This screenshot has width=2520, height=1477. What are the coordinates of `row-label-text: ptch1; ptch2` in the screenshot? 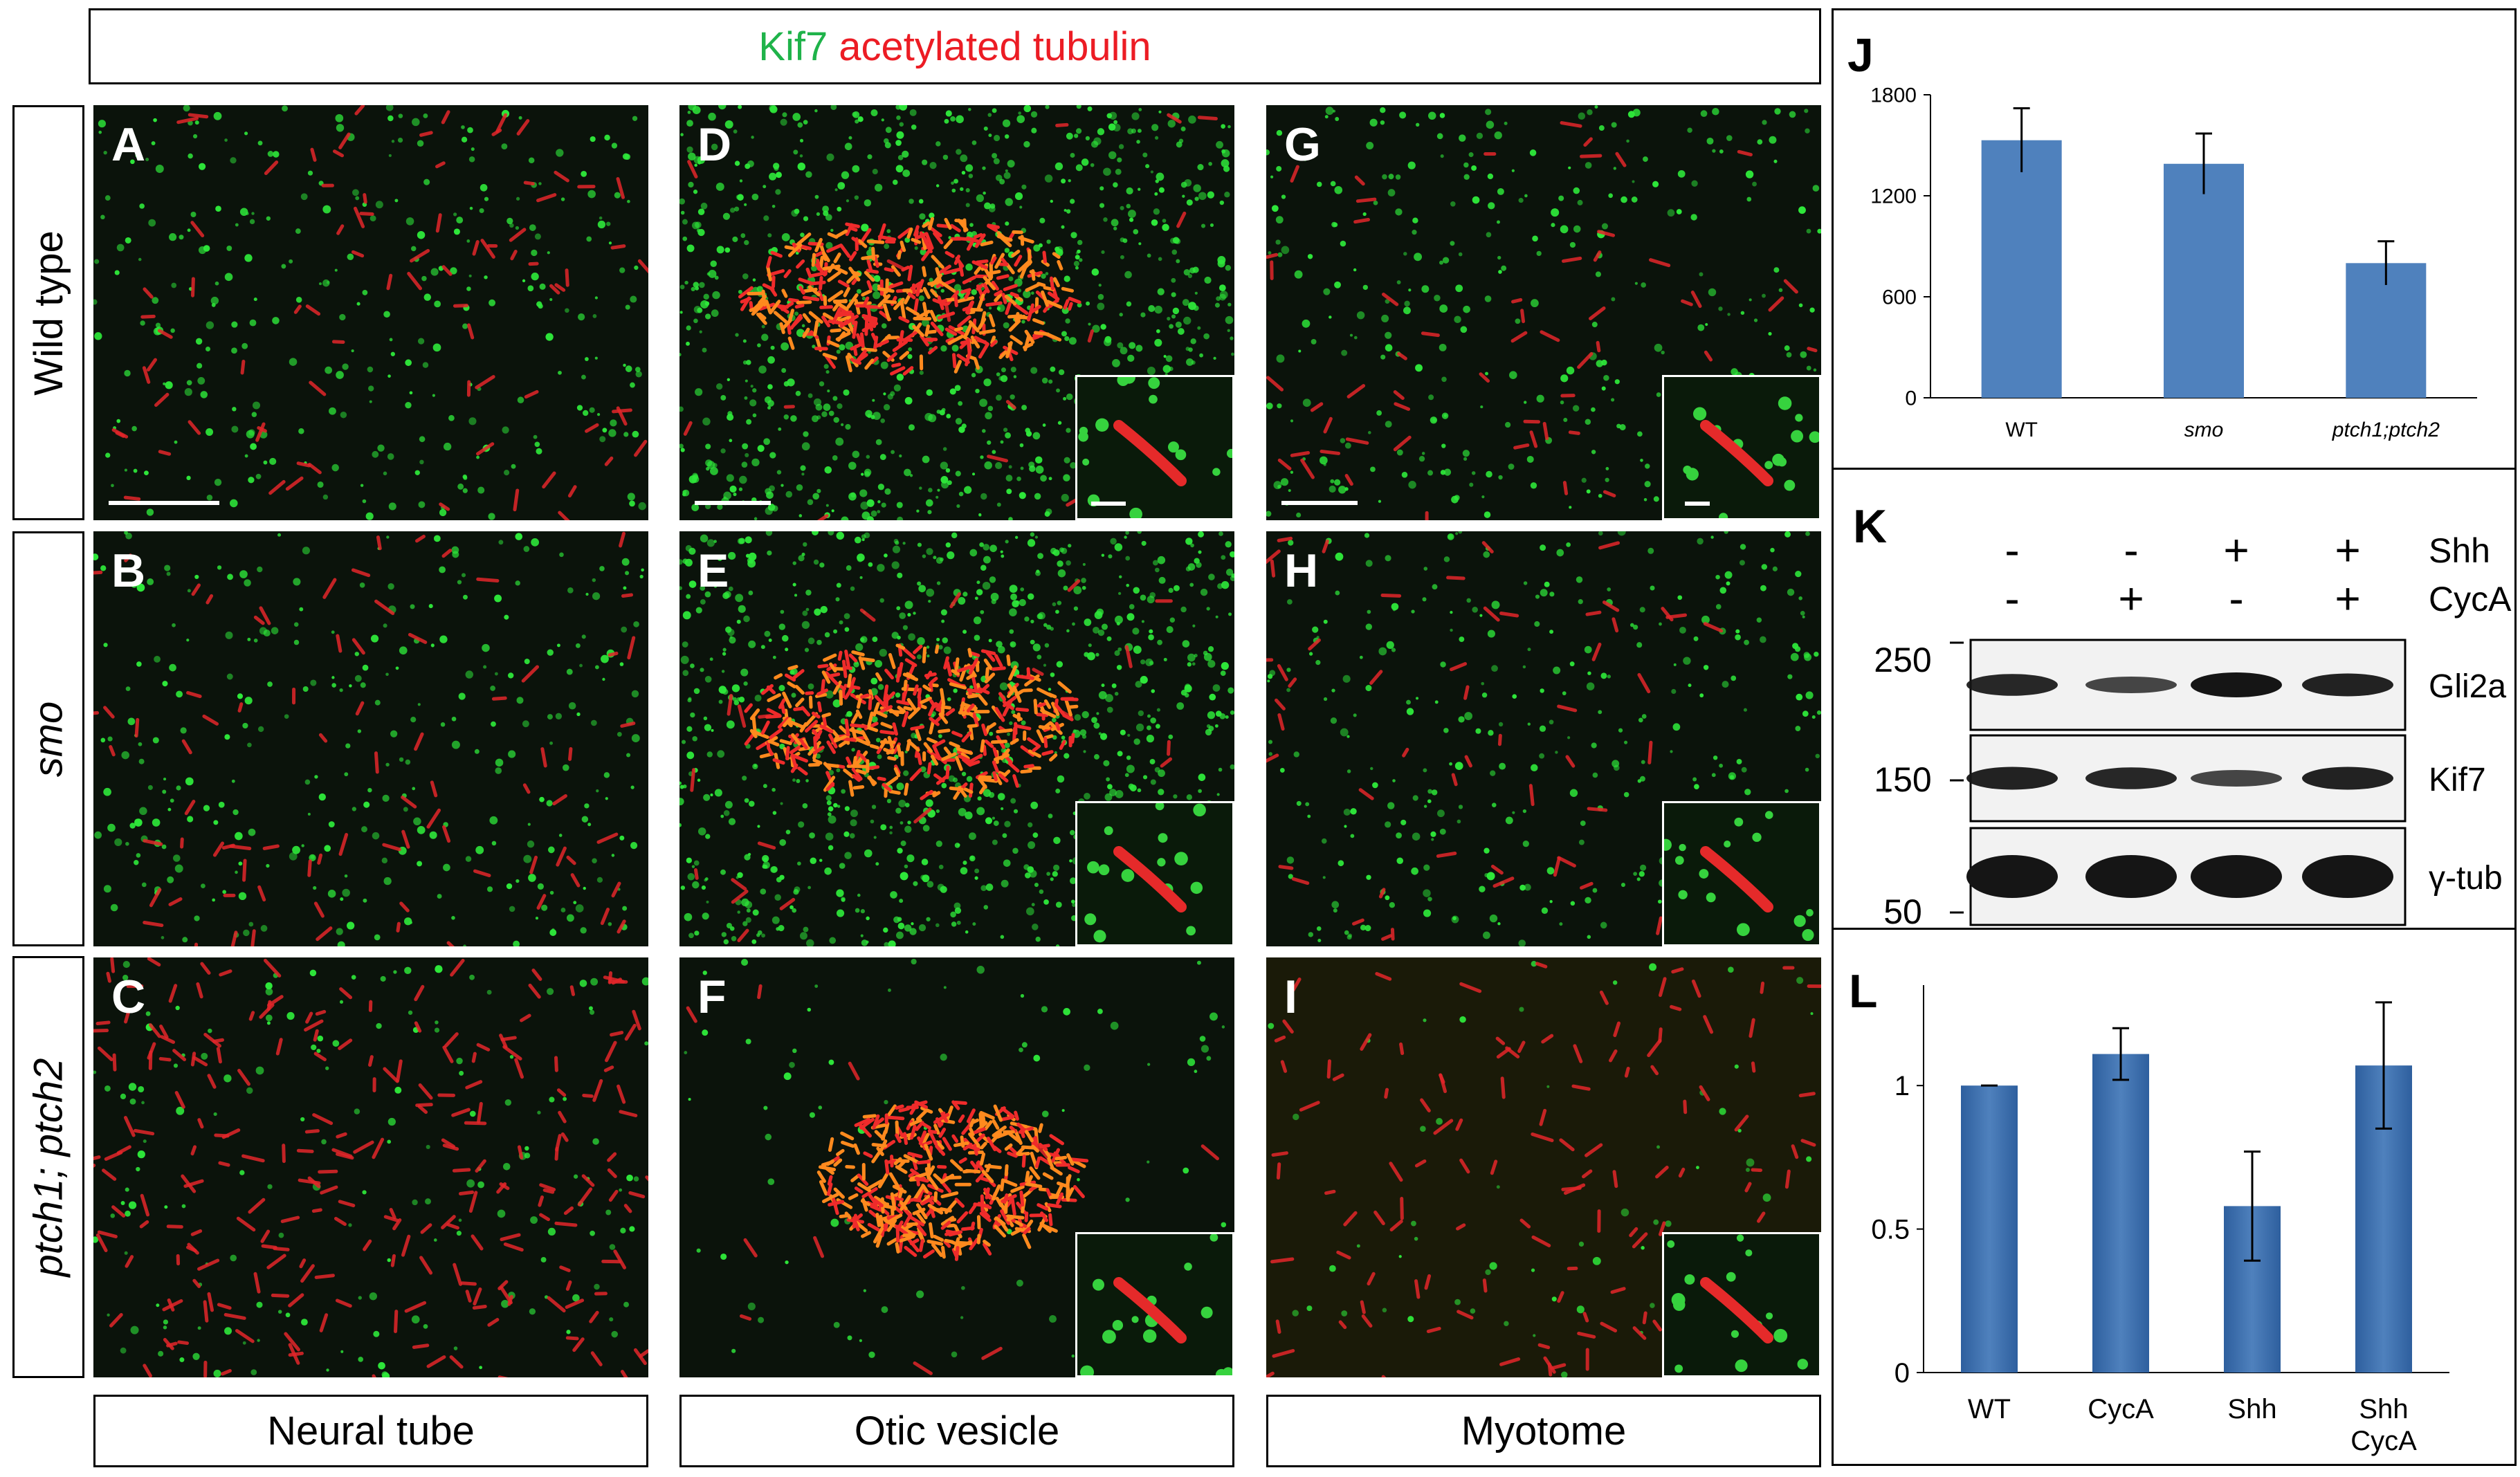 It's located at (48, 1167).